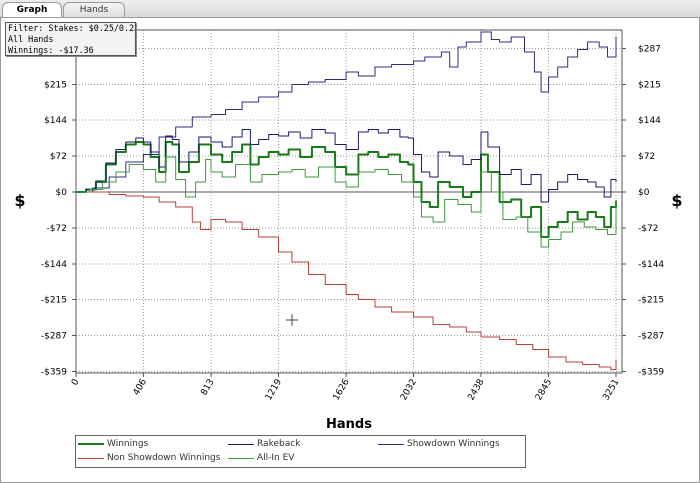 This screenshot has width=700, height=483. What do you see at coordinates (649, 121) in the screenshot?
I see `y-tick-label-right: $144` at bounding box center [649, 121].